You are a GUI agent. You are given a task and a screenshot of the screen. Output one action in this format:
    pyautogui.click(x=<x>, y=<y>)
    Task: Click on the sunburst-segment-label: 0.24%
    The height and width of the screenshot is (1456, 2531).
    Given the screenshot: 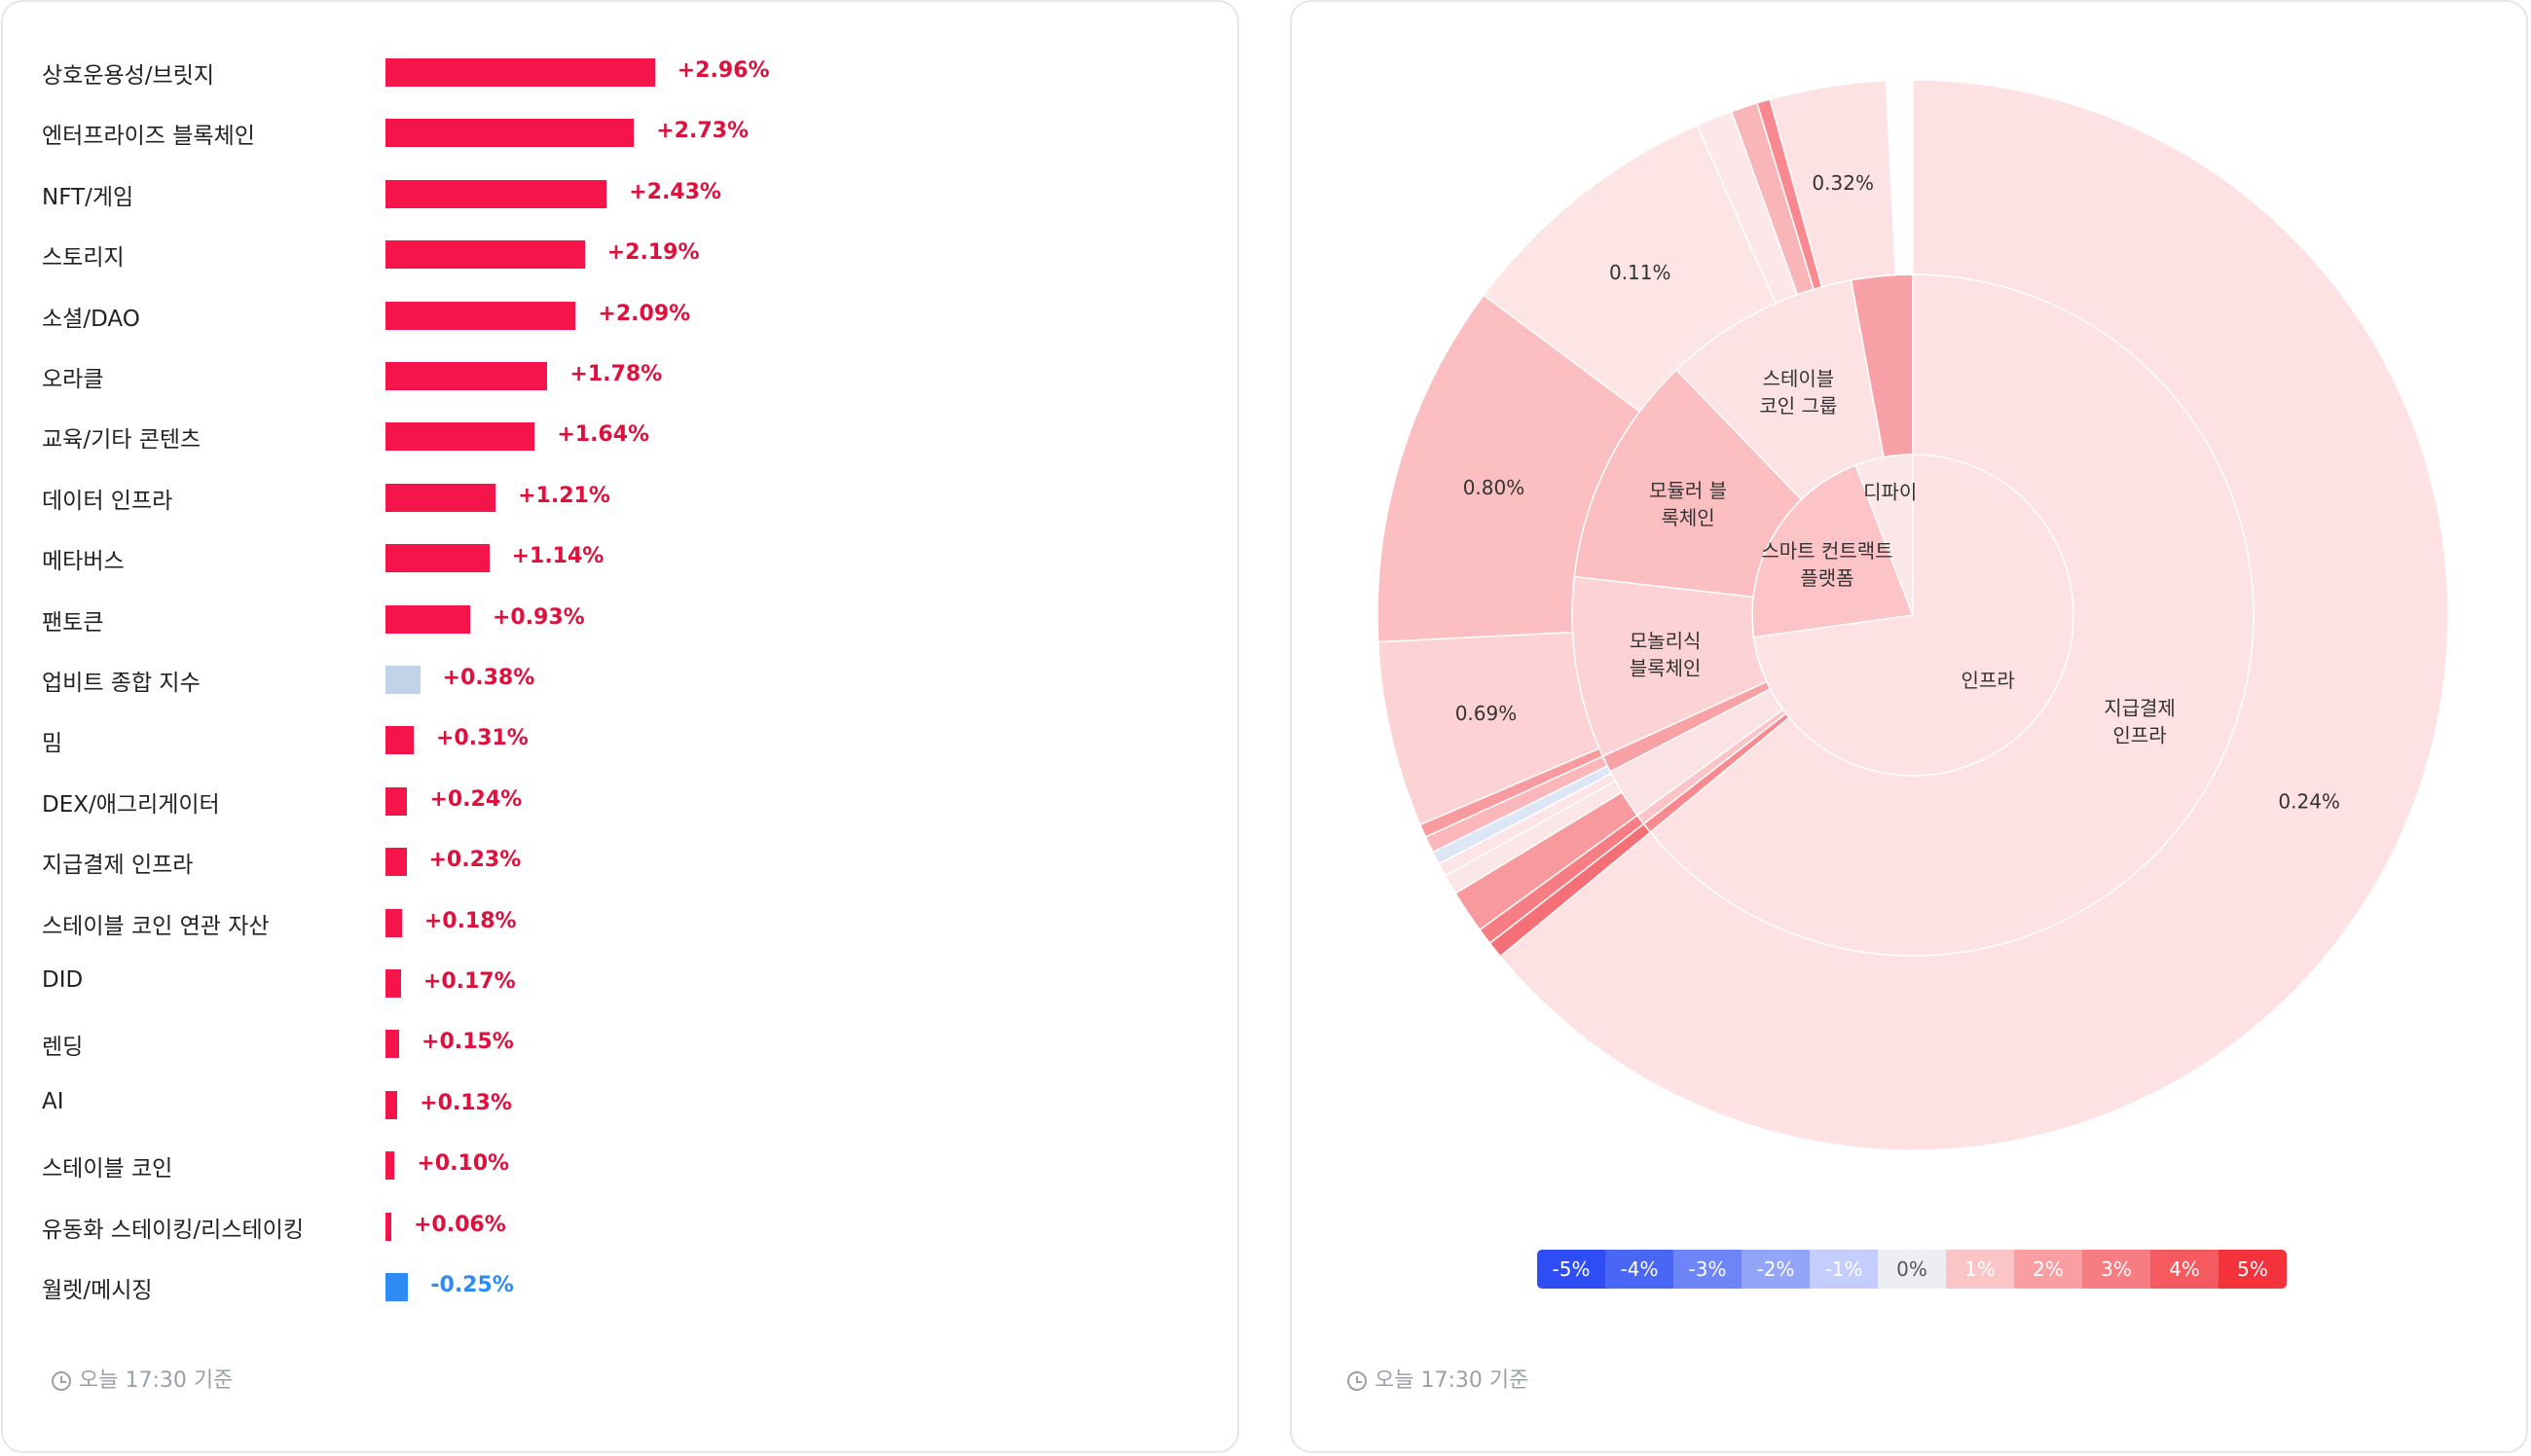 What is the action you would take?
    pyautogui.click(x=2309, y=802)
    